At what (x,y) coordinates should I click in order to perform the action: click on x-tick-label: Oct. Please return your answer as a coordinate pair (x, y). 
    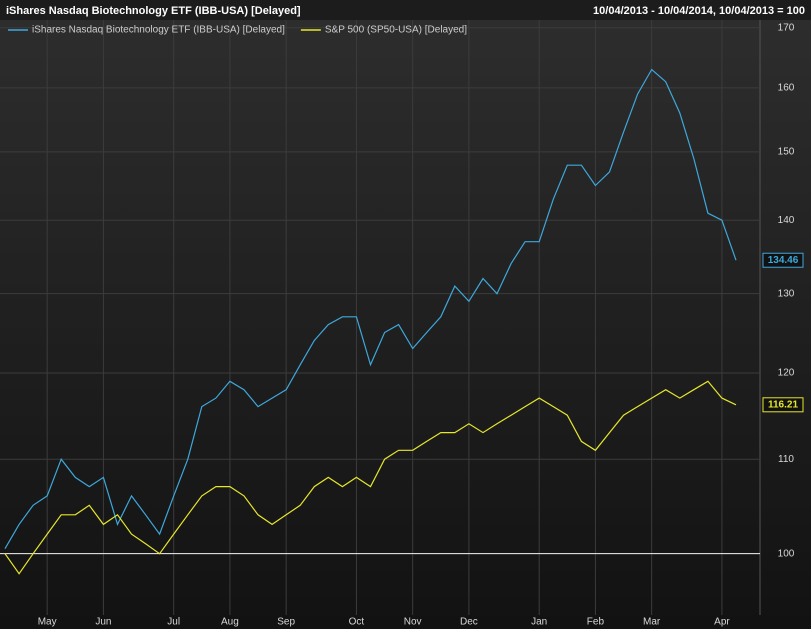
    Looking at the image, I should click on (357, 622).